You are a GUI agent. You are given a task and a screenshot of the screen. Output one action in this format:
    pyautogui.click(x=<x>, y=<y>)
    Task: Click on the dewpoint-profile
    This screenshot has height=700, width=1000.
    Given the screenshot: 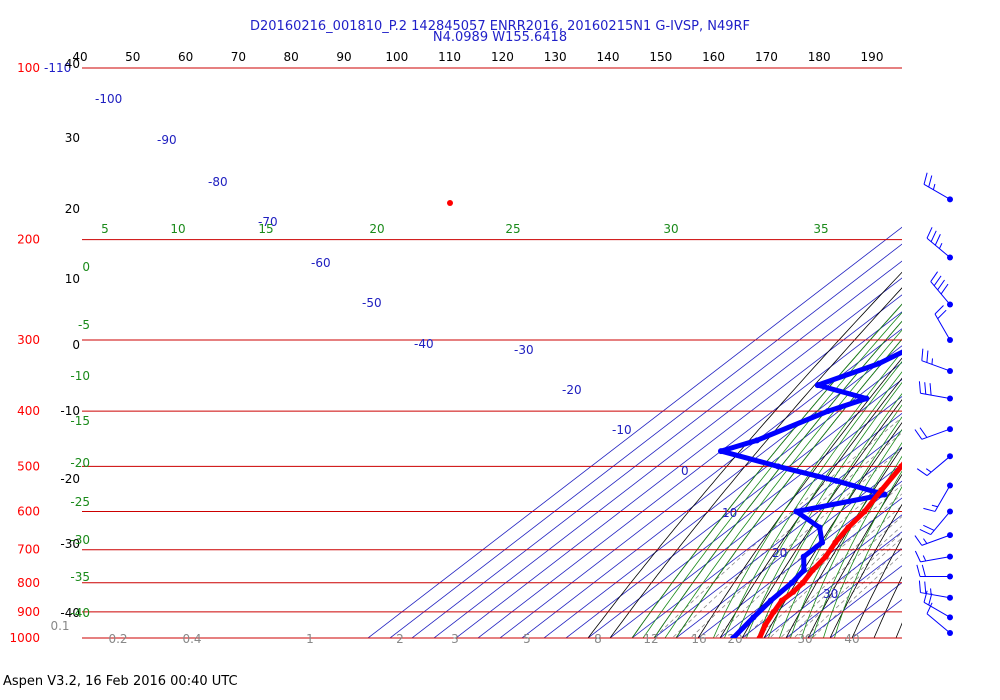 What is the action you would take?
    pyautogui.click(x=810, y=493)
    